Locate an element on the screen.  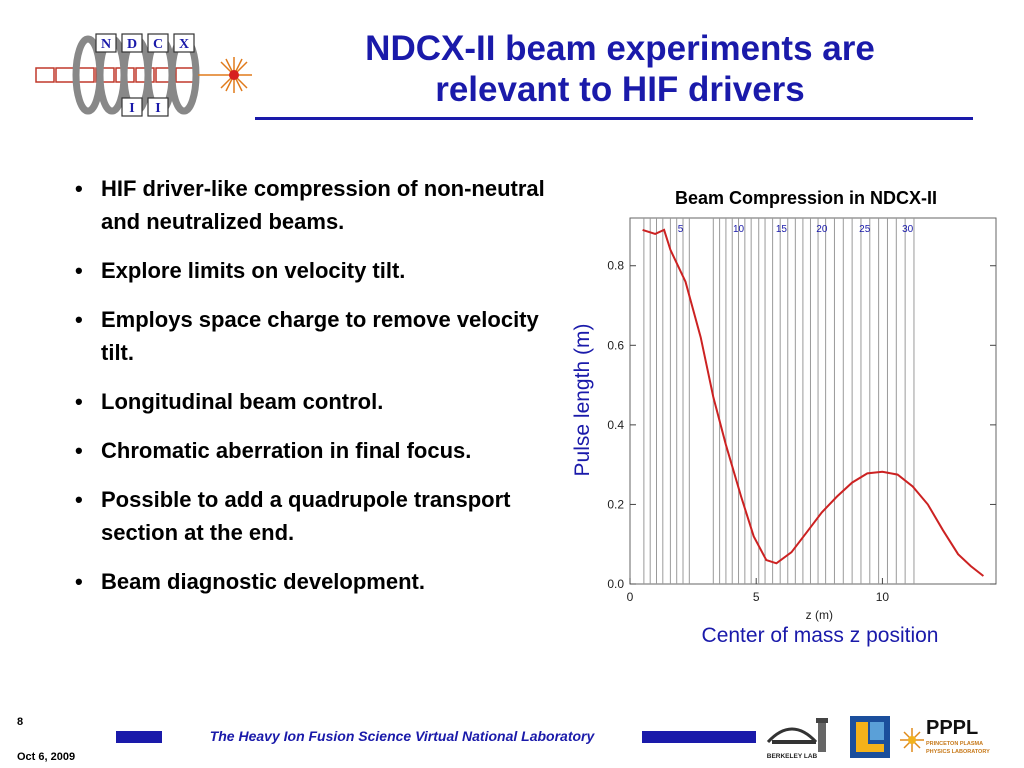
bullet-item: • Chromatic aberration in final focus. is located at coordinates (318, 450).